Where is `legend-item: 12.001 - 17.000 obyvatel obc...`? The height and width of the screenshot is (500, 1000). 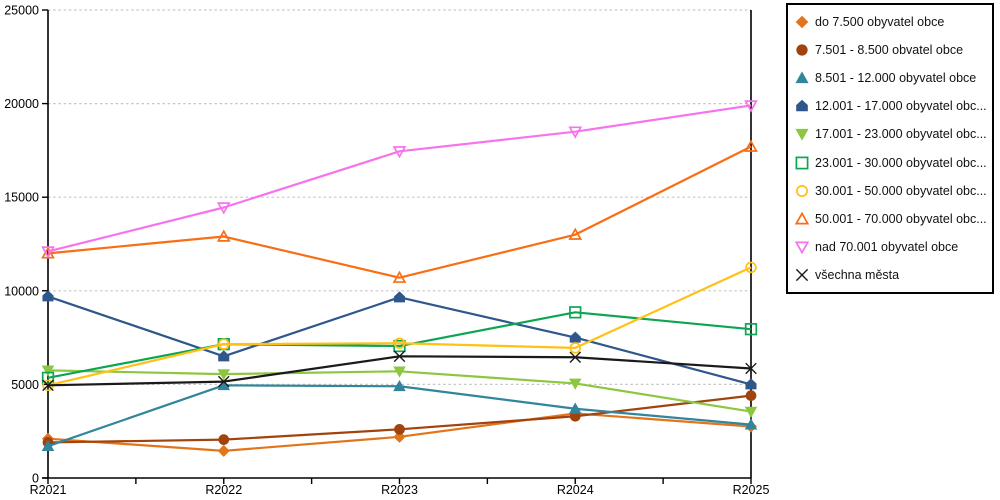 legend-item: 12.001 - 17.000 obyvatel obc... is located at coordinates (892, 106).